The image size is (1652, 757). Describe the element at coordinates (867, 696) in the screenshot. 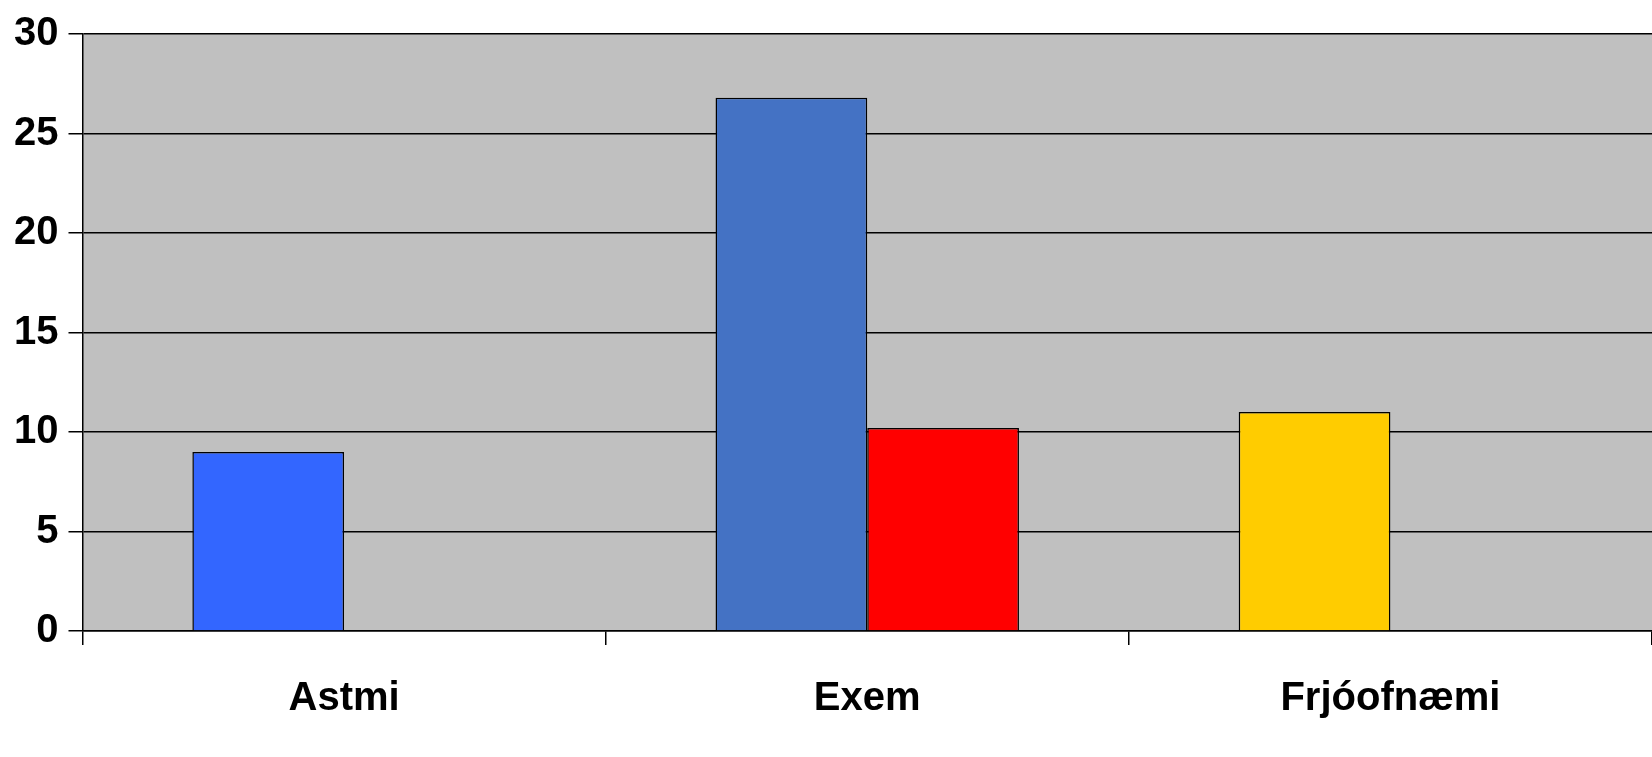

I see `x-tick-label: Exem` at that location.